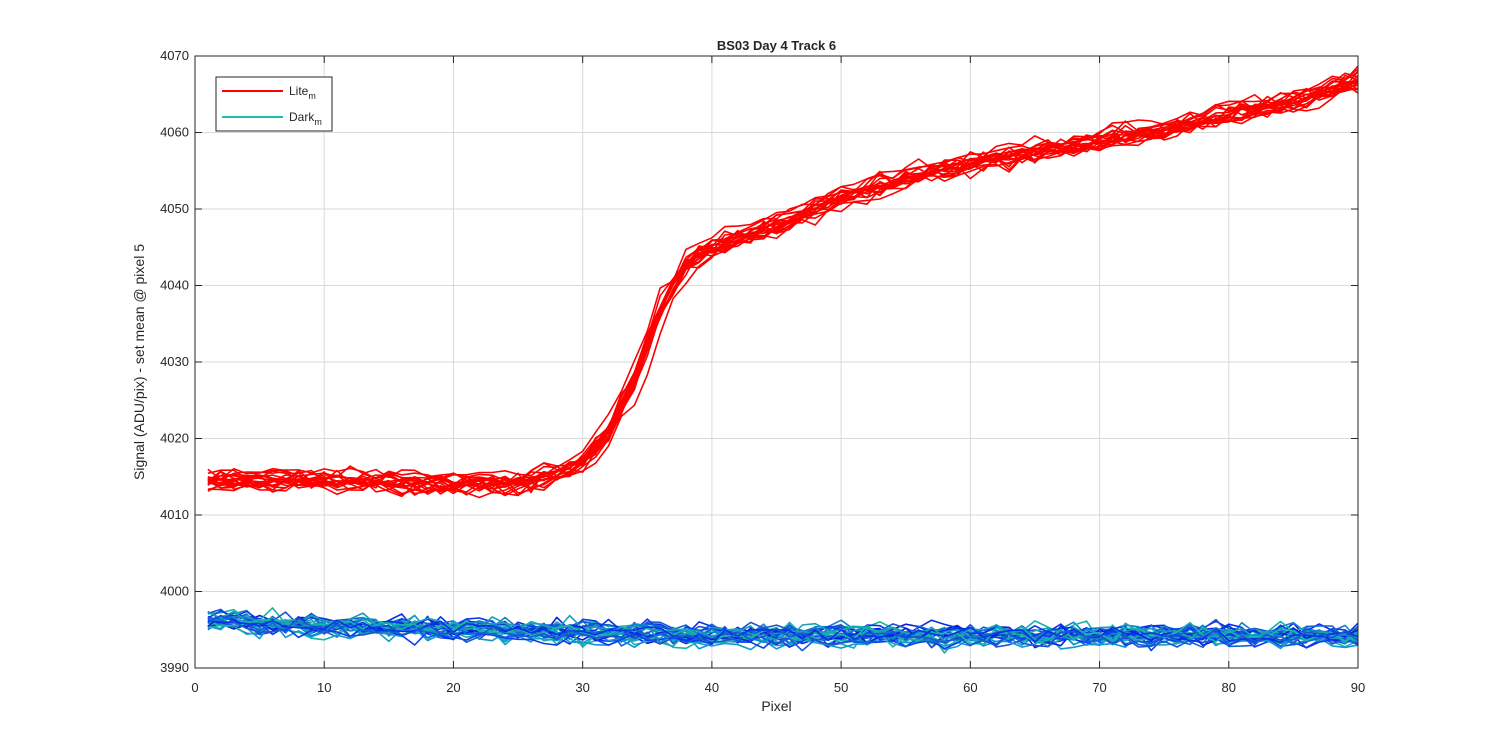  What do you see at coordinates (776, 45) in the screenshot?
I see `chart-title: BS03 Day 4 Track 6` at bounding box center [776, 45].